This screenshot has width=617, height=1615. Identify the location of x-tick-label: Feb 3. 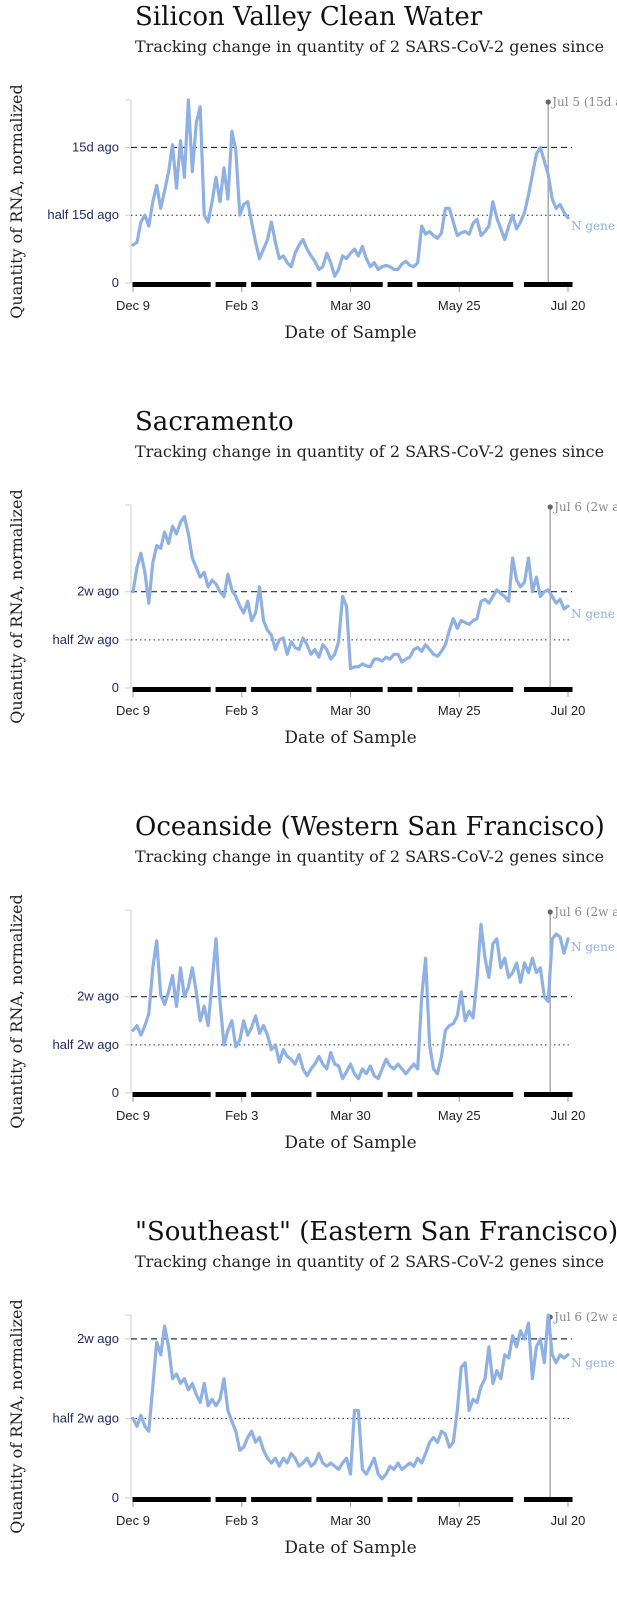
(241, 1115).